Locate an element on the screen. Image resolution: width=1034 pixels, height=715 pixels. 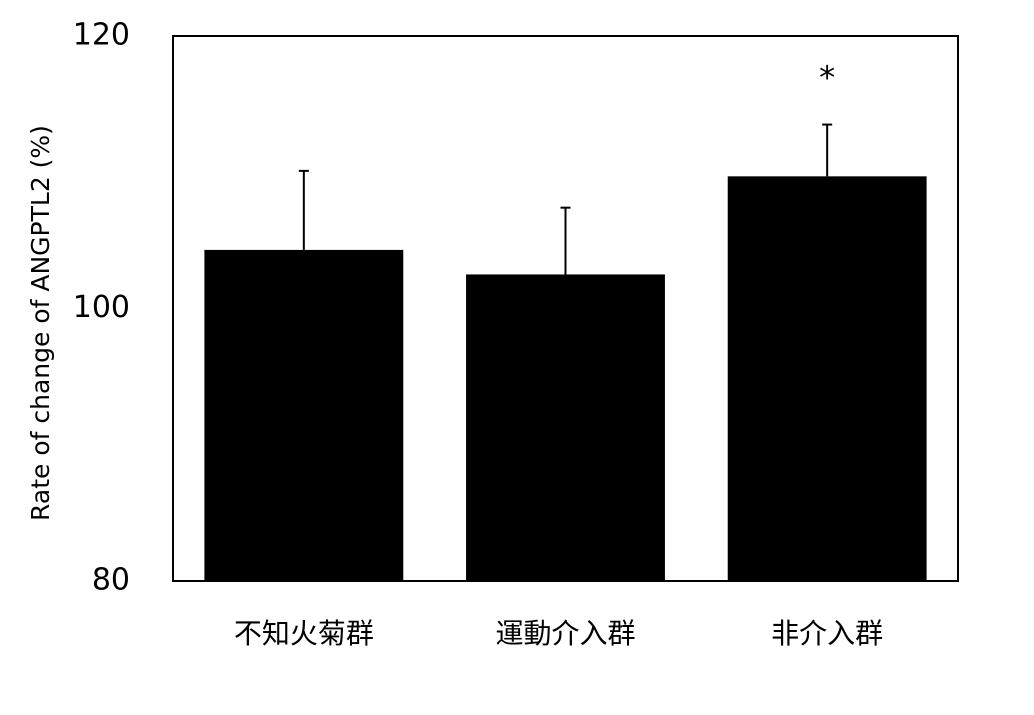
y-axis-label: Rate of change of ANGPTL2 (%) is located at coordinates (40, 323).